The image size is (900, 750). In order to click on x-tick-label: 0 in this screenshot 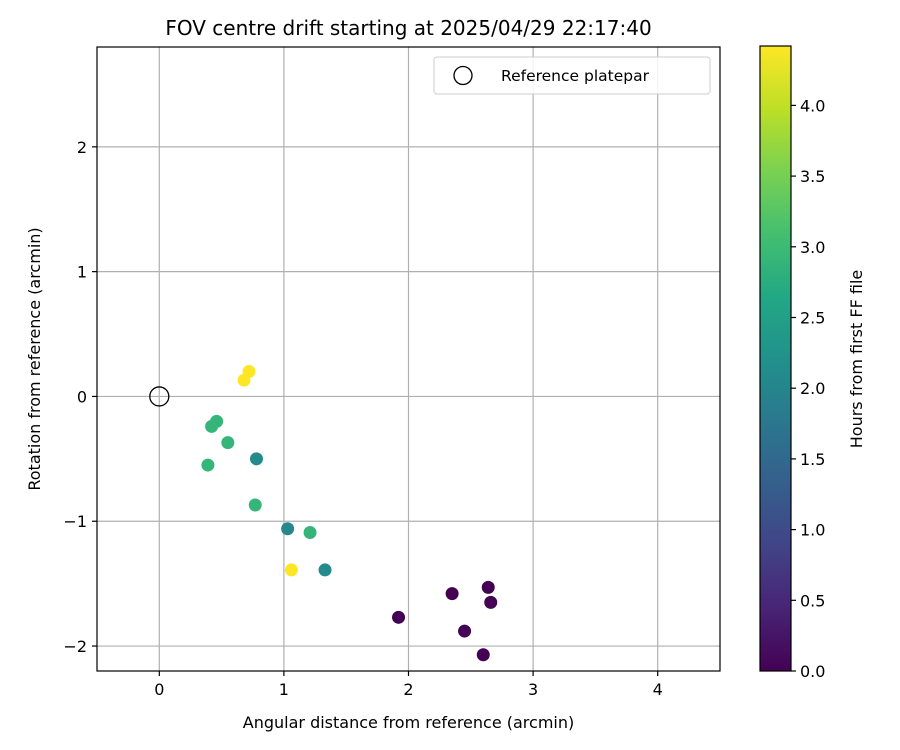, I will do `click(159, 689)`.